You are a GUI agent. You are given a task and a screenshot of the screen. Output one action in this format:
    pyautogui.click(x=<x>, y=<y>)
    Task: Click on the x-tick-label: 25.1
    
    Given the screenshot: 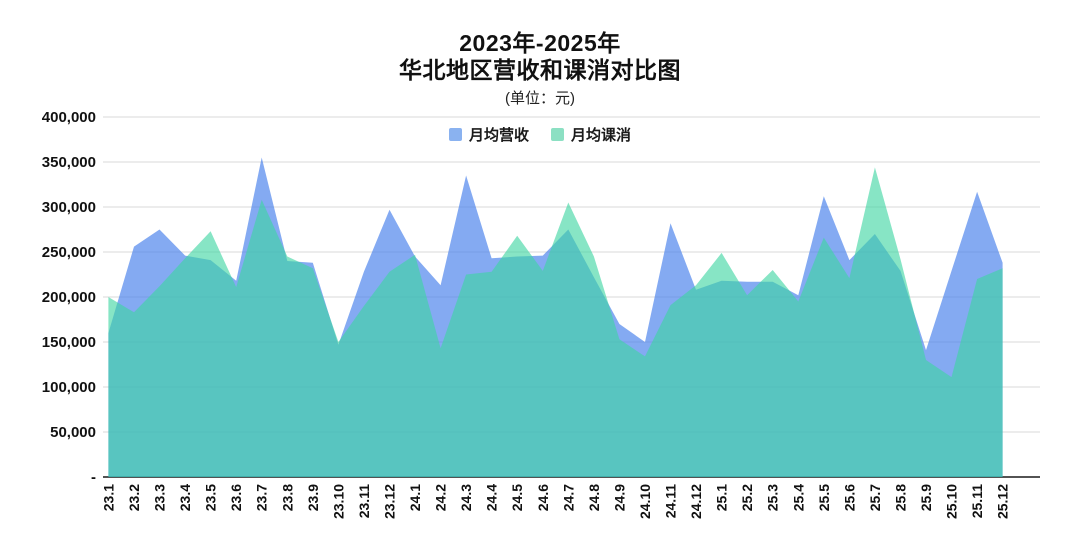 What is the action you would take?
    pyautogui.click(x=722, y=497)
    